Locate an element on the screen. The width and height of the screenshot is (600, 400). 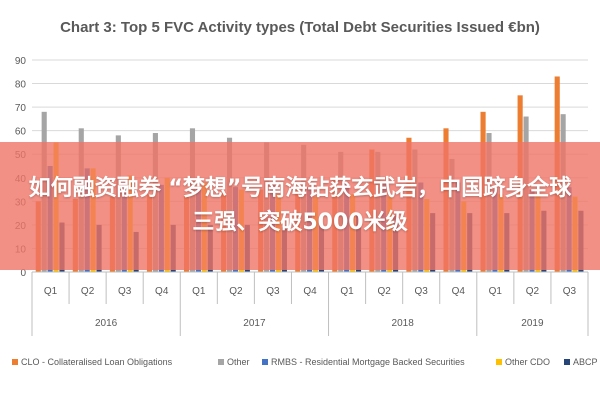
y-tick-label: 90 is located at coordinates (21, 61).